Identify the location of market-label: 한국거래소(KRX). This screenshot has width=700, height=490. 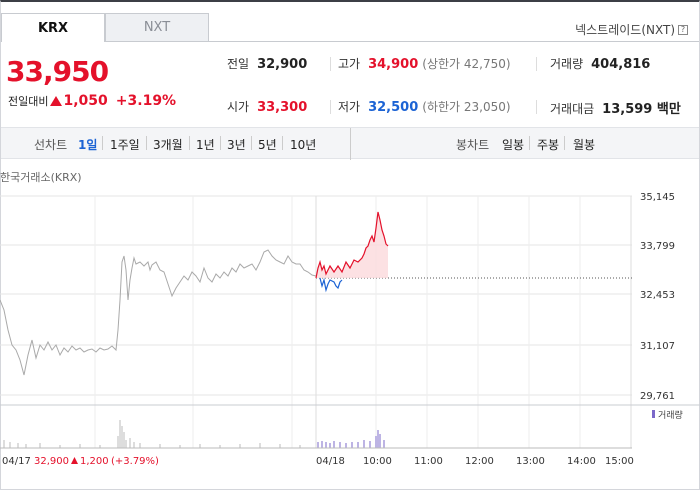
(41, 177).